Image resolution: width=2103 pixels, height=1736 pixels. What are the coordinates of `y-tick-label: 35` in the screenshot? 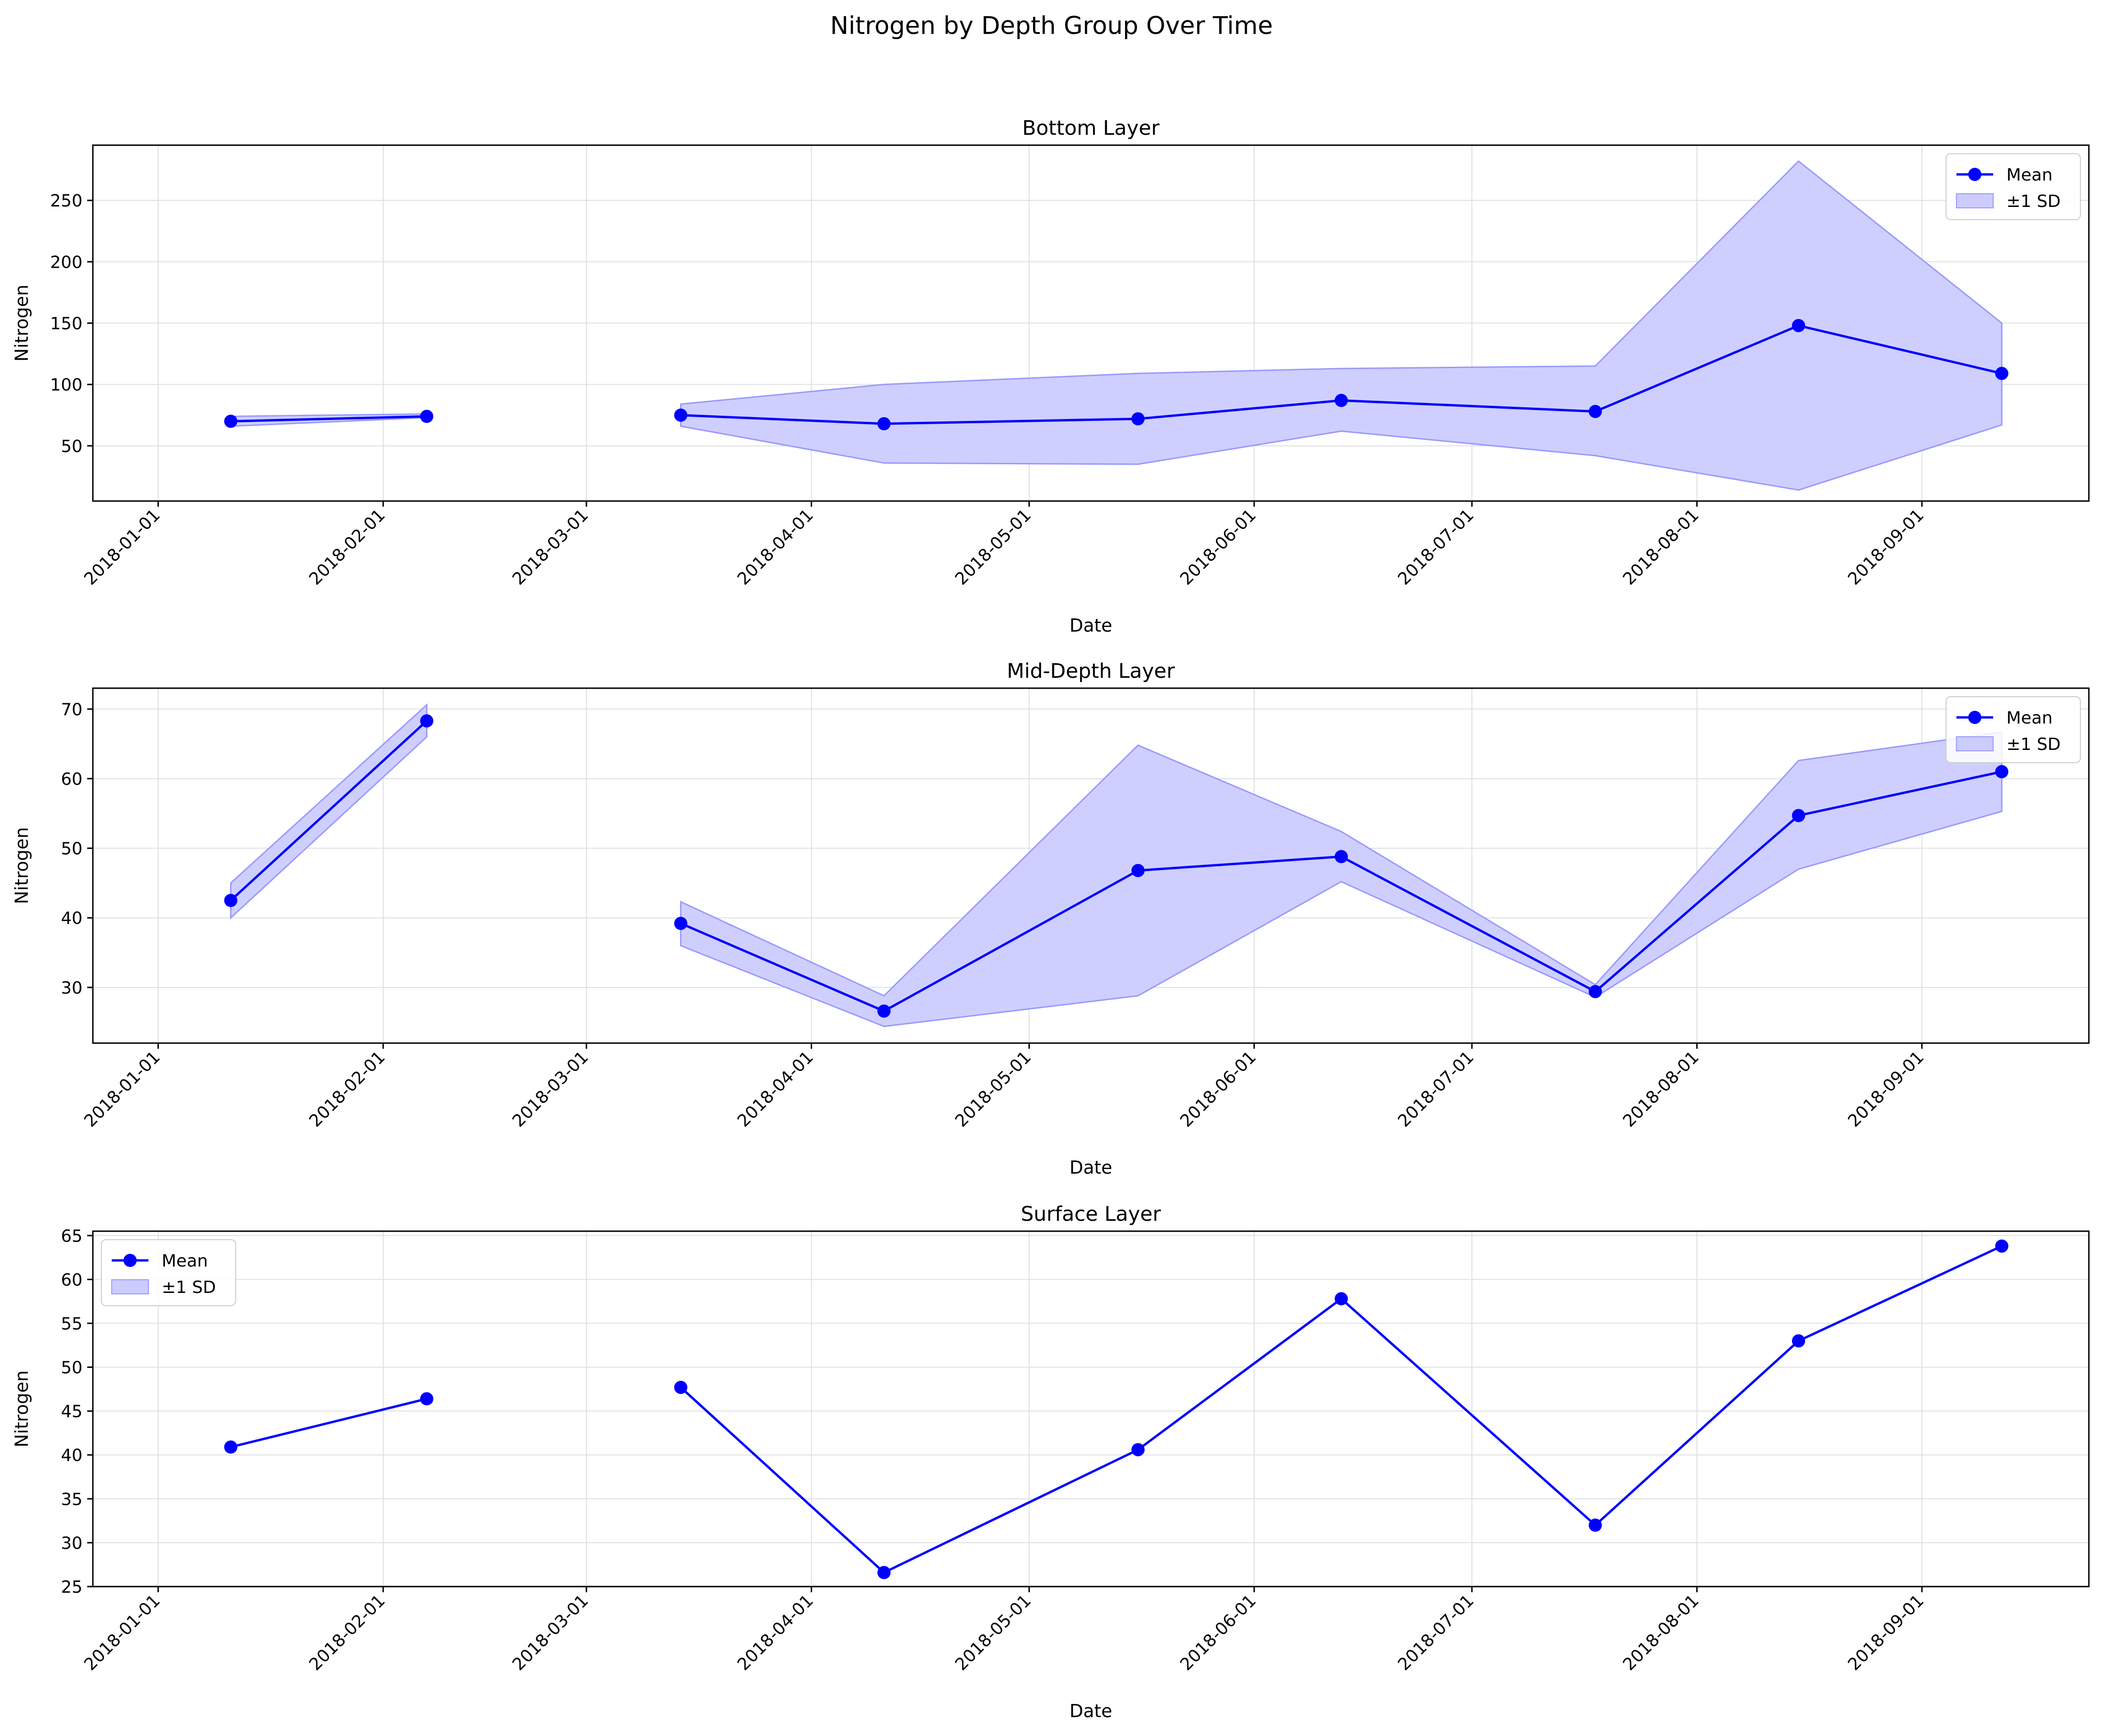 It's located at (71, 1499).